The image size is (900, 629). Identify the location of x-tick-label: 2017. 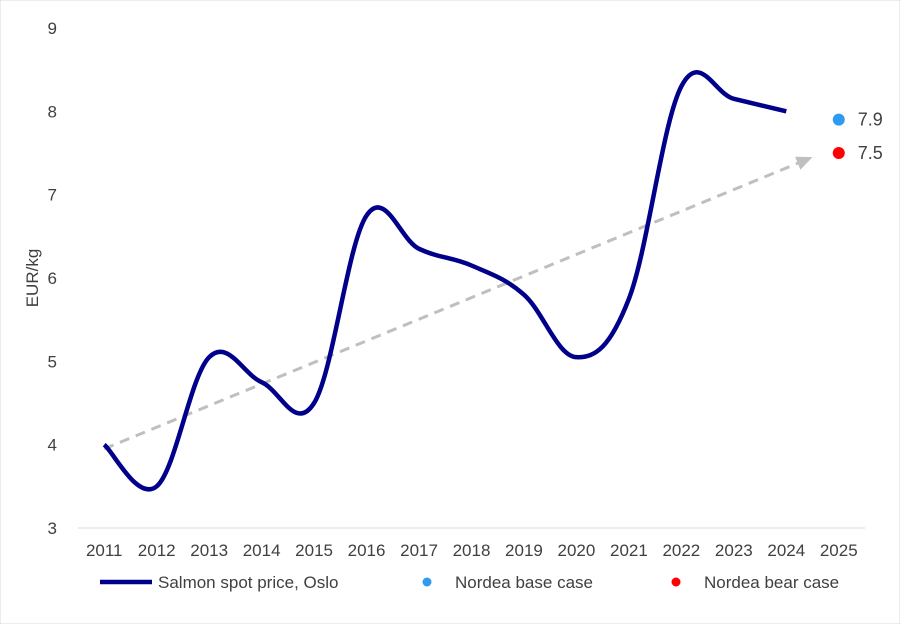
(419, 550).